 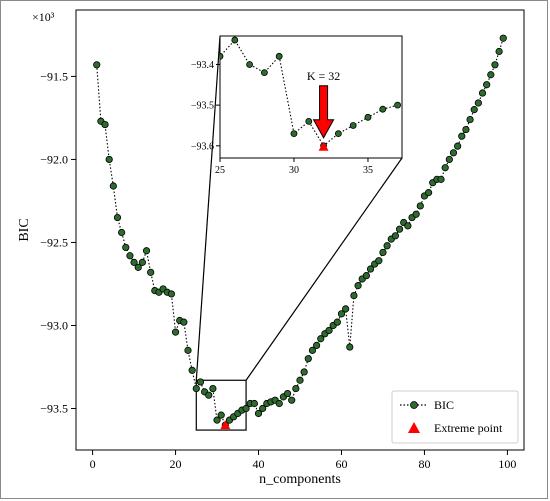 I want to click on legend-box, so click(x=455, y=417).